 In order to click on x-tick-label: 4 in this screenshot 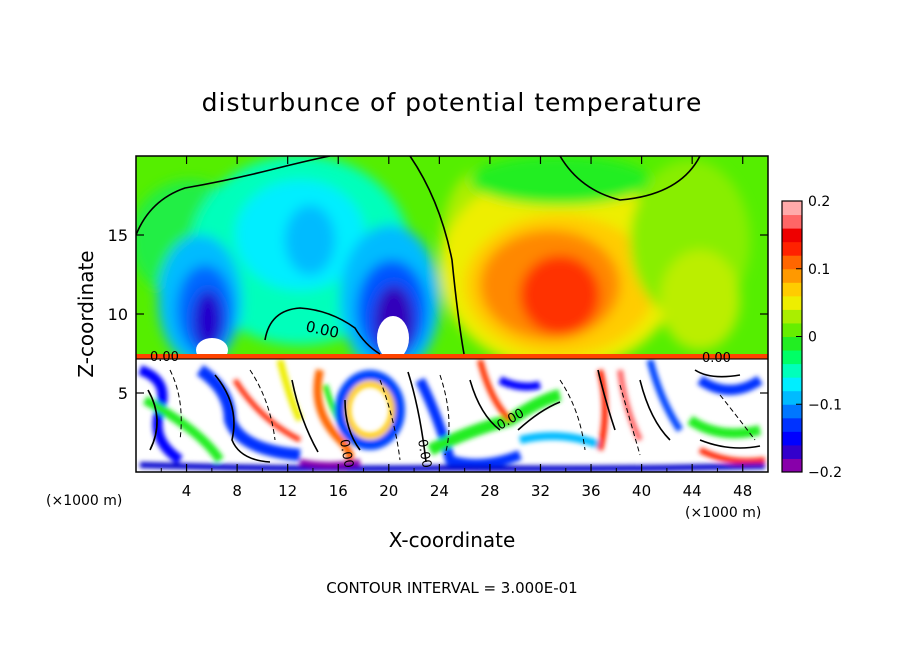, I will do `click(187, 491)`.